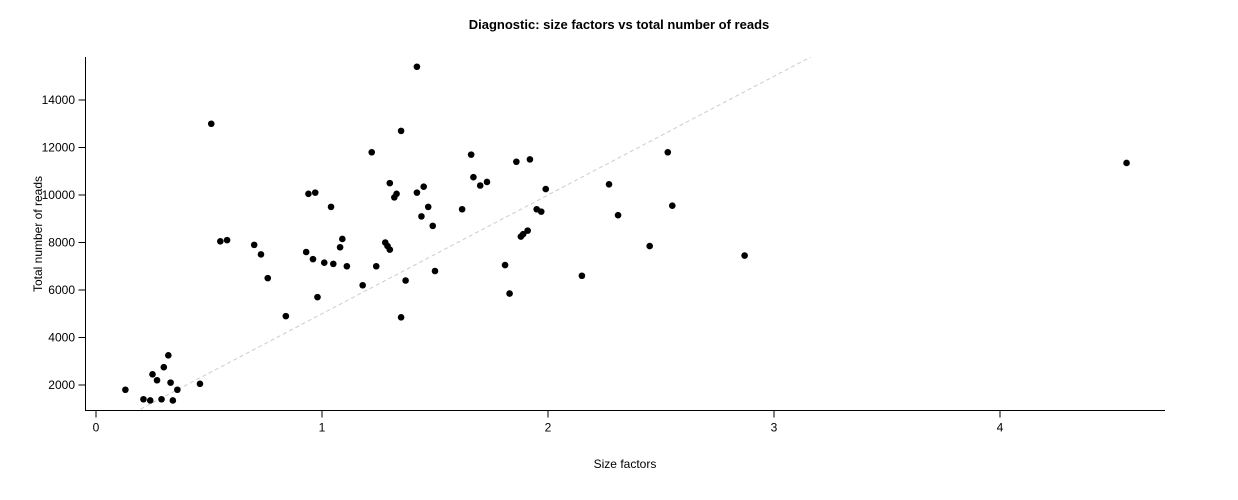 The image size is (1238, 500). Describe the element at coordinates (61, 243) in the screenshot. I see `y-tick-label: 8000` at that location.